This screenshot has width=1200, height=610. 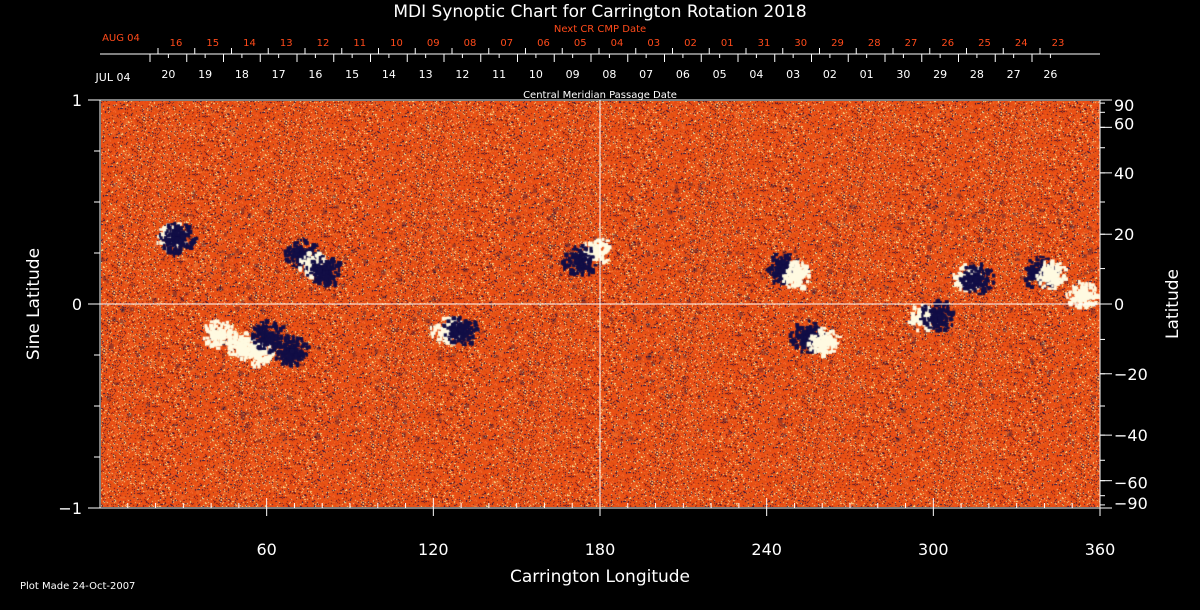 What do you see at coordinates (396, 43) in the screenshot?
I see `next-cr-date-label: 10` at bounding box center [396, 43].